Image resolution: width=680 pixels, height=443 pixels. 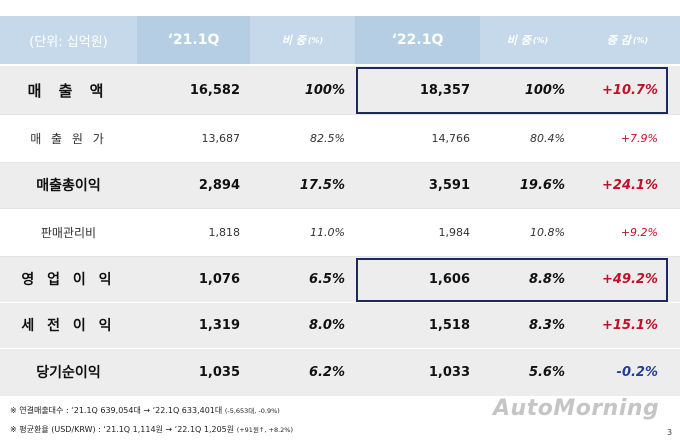 What do you see at coordinates (512, 280) in the screenshot?
I see `highlight-box-operating-profit` at bounding box center [512, 280].